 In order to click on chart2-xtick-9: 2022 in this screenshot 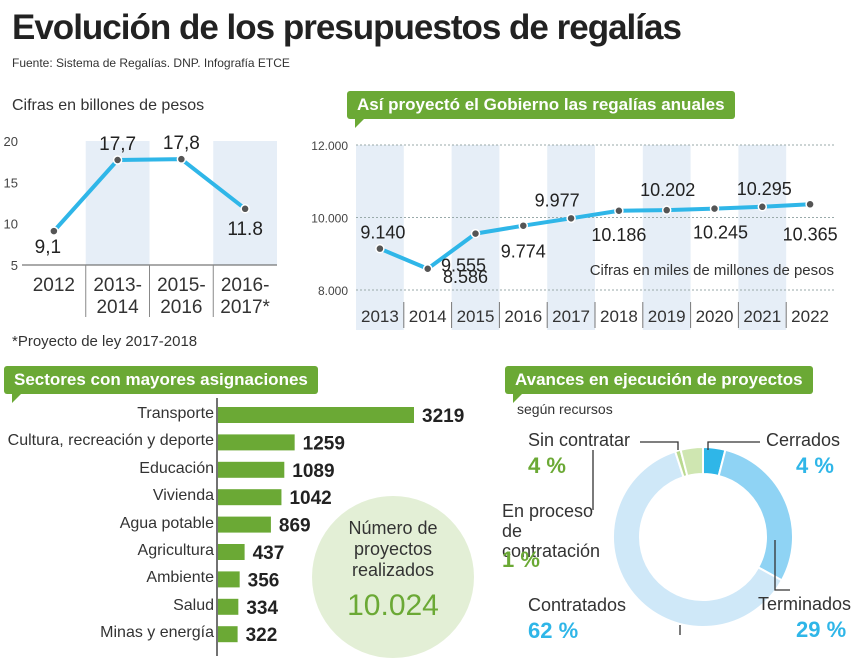, I will do `click(810, 316)`.